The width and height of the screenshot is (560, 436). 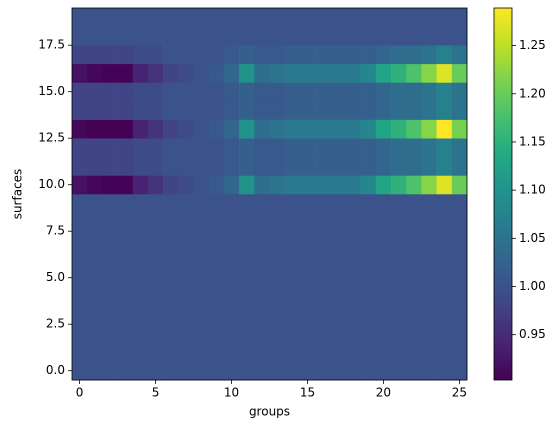 I want to click on colorbar-tick-label: 1.05, so click(x=532, y=238).